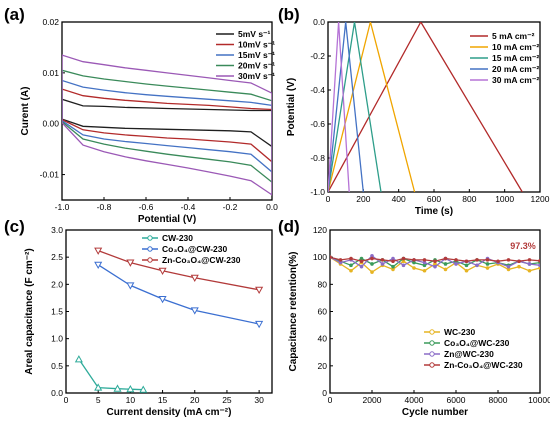  I want to click on y-axis-title: Potential (V), so click(291, 107).